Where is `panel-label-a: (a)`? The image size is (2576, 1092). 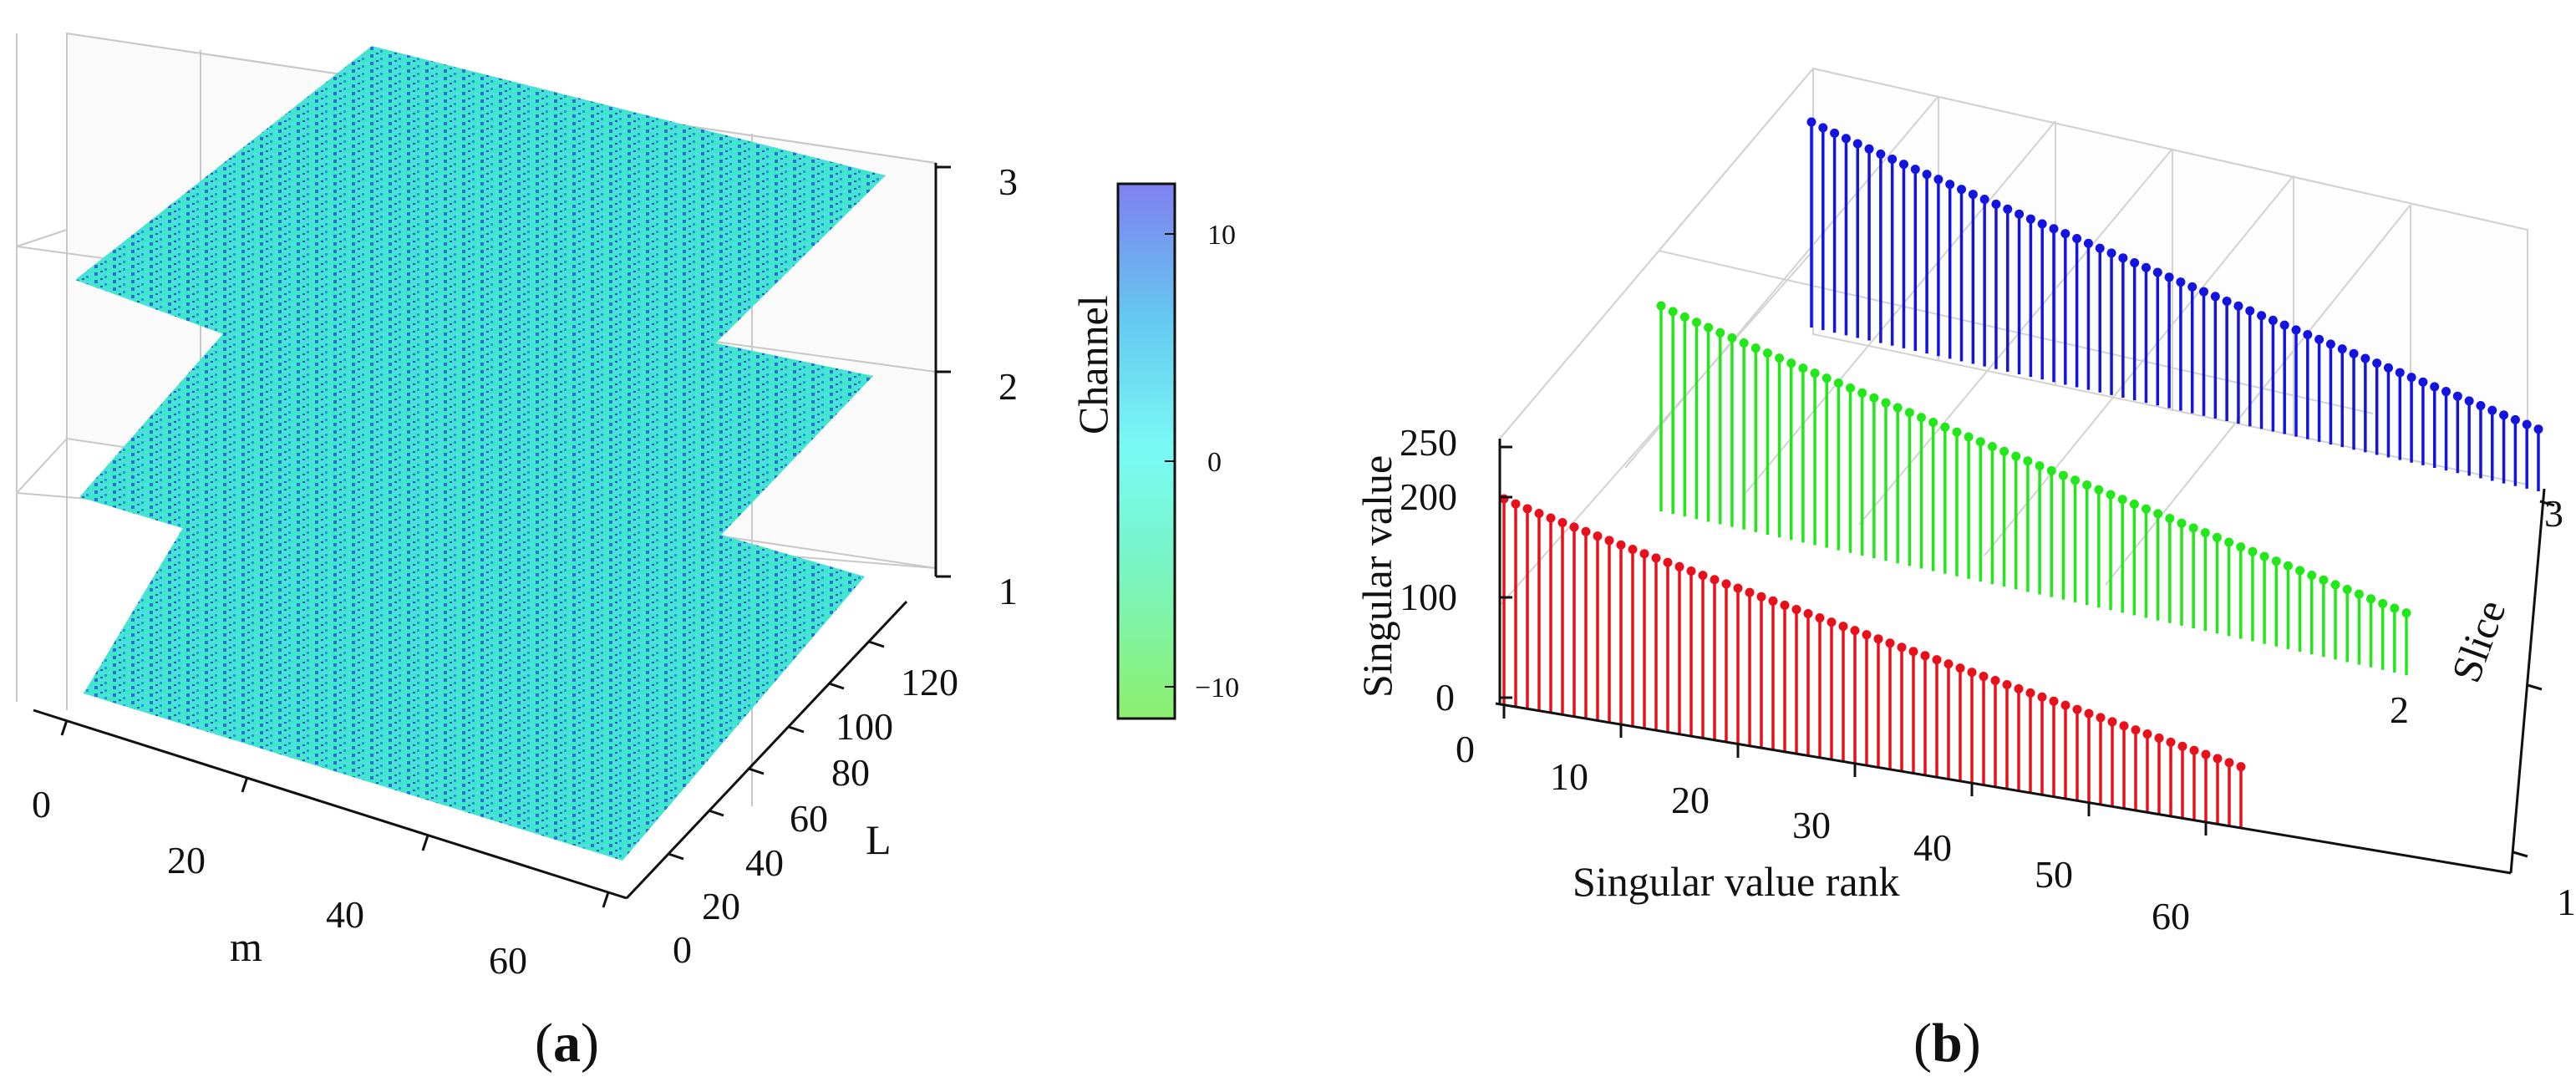 panel-label-a: (a) is located at coordinates (567, 1043).